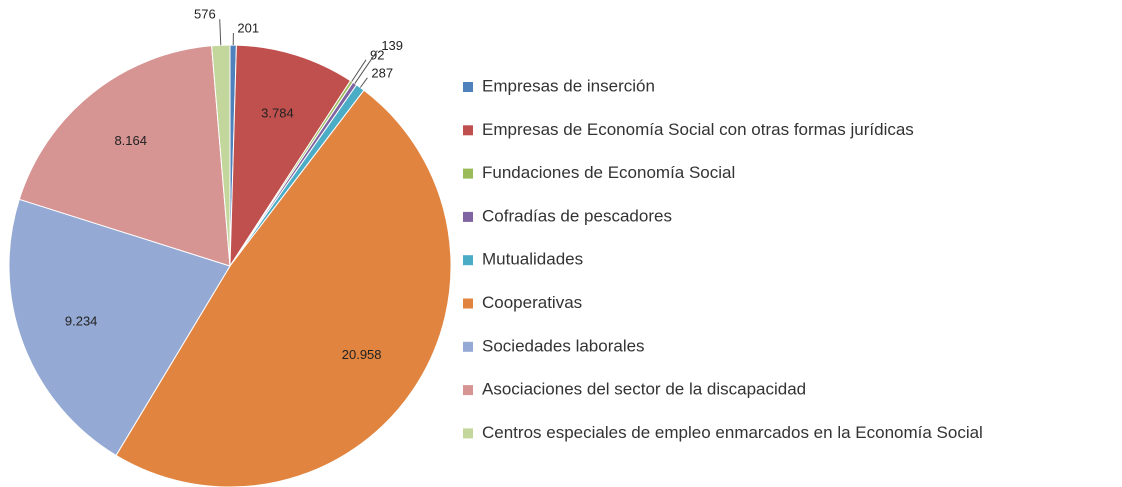 Image resolution: width=1122 pixels, height=487 pixels. Describe the element at coordinates (392, 45) in the screenshot. I see `data-label: 139` at that location.